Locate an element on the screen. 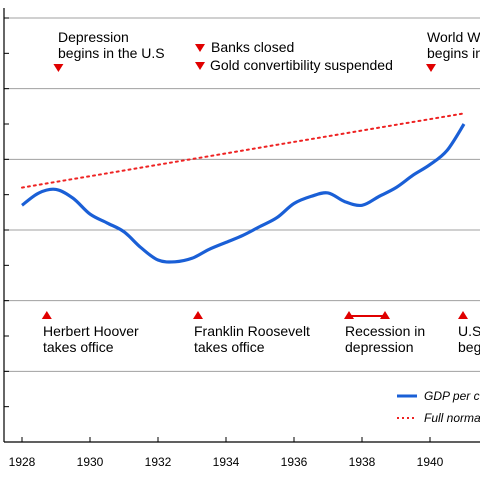 The height and width of the screenshot is (480, 480). annotation-hoover: Herbert Hoover takes office is located at coordinates (91, 339).